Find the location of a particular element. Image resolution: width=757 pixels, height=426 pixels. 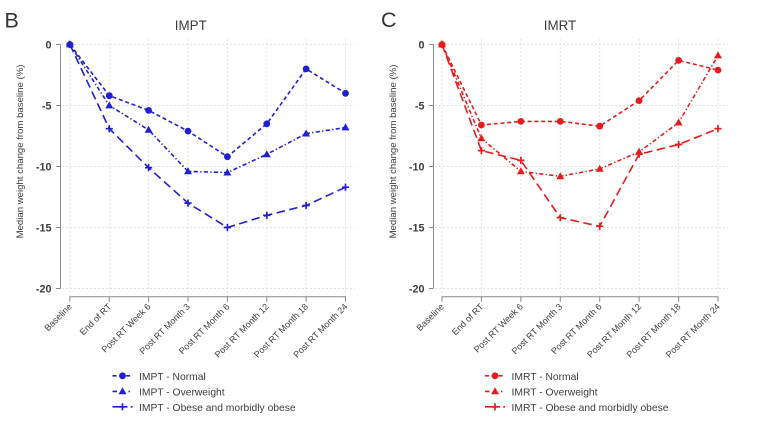

svg-text: IMPT - Normal is located at coordinates (172, 377).